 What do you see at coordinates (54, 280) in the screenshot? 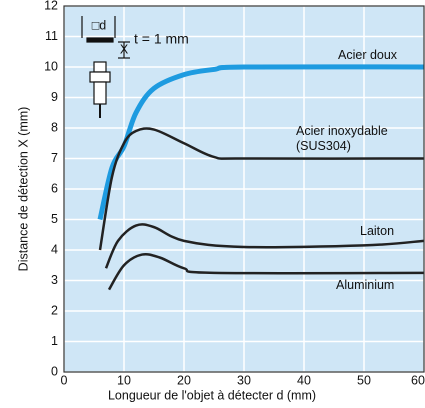
I see `y-tick-label: 3` at bounding box center [54, 280].